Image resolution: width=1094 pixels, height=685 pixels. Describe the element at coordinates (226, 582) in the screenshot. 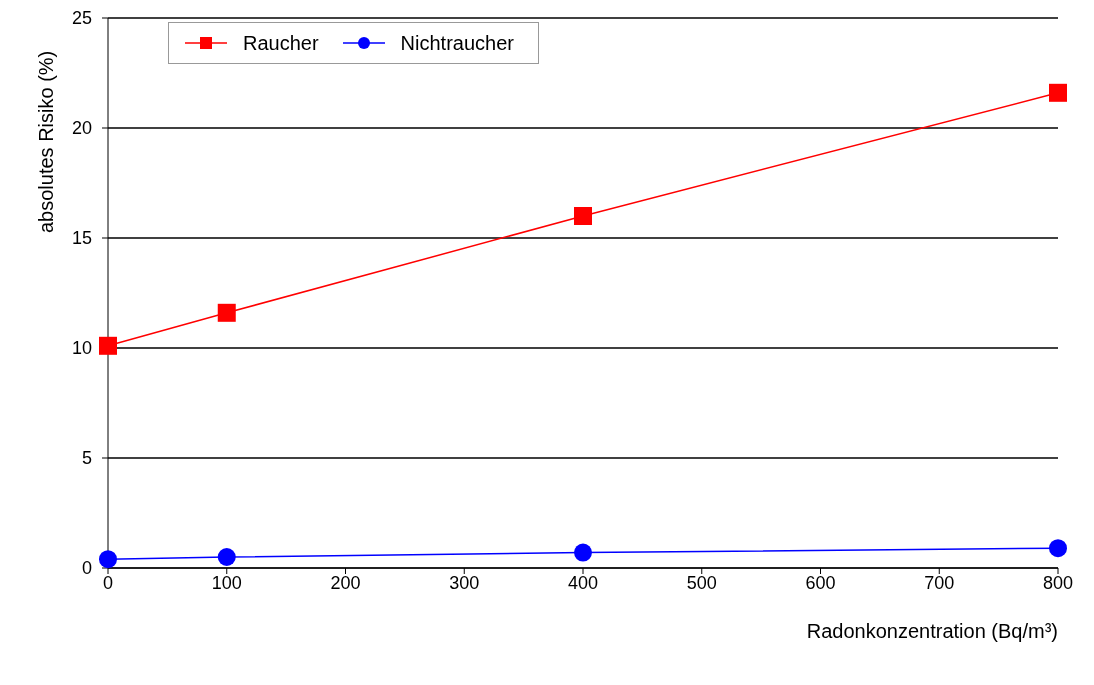

I see `x-tick-label: 100` at that location.